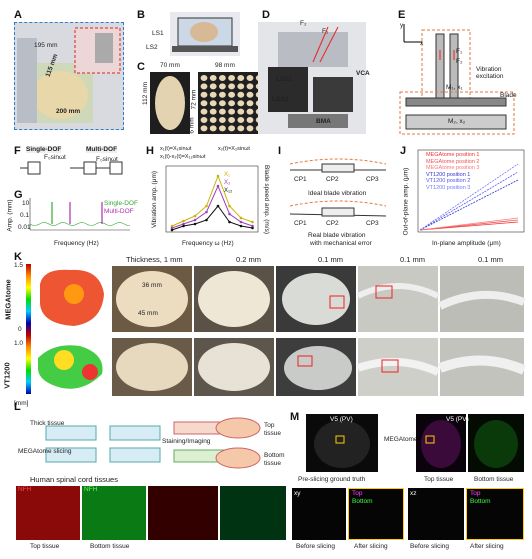 This screenshot has height=559, width=532. I want to click on panel-f-single: Single-DOF, so click(44, 149).